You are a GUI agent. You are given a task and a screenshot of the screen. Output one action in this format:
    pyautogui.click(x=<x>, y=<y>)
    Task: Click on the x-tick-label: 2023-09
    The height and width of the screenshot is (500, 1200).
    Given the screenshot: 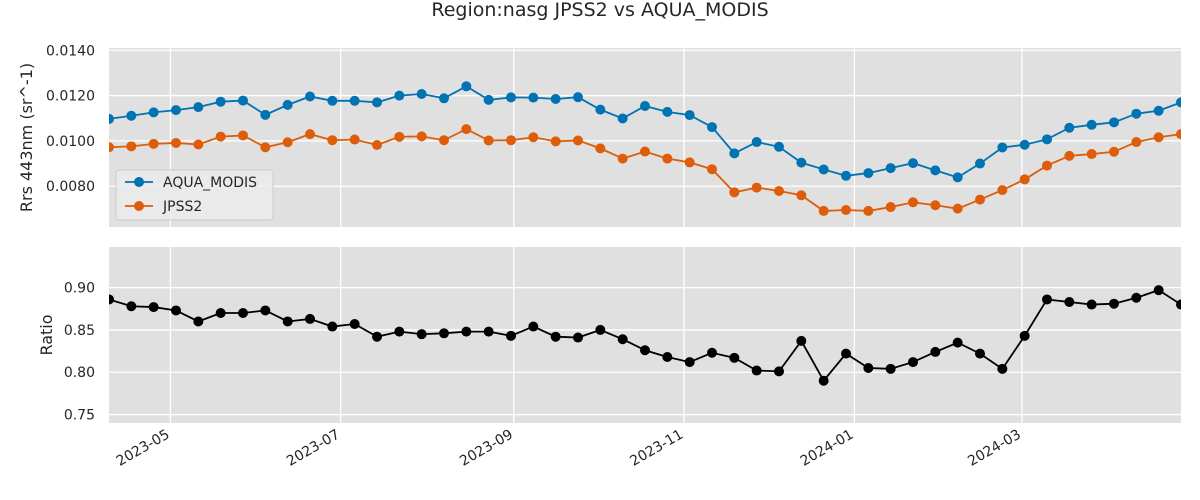 What is the action you would take?
    pyautogui.click(x=486, y=448)
    